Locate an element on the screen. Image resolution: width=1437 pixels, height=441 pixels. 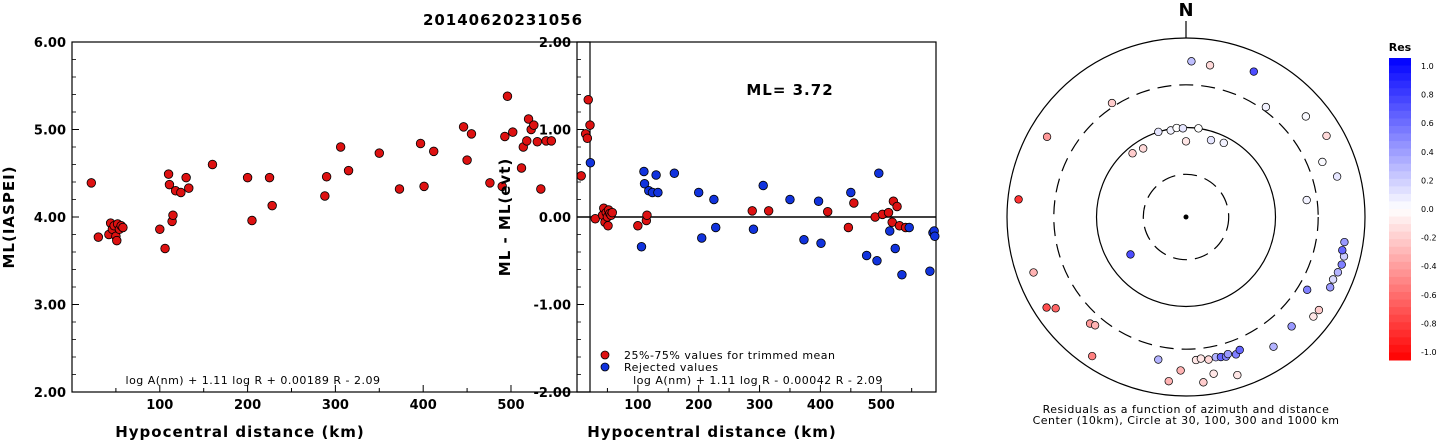
colorbar-label: -0.2 is located at coordinates (1429, 238).